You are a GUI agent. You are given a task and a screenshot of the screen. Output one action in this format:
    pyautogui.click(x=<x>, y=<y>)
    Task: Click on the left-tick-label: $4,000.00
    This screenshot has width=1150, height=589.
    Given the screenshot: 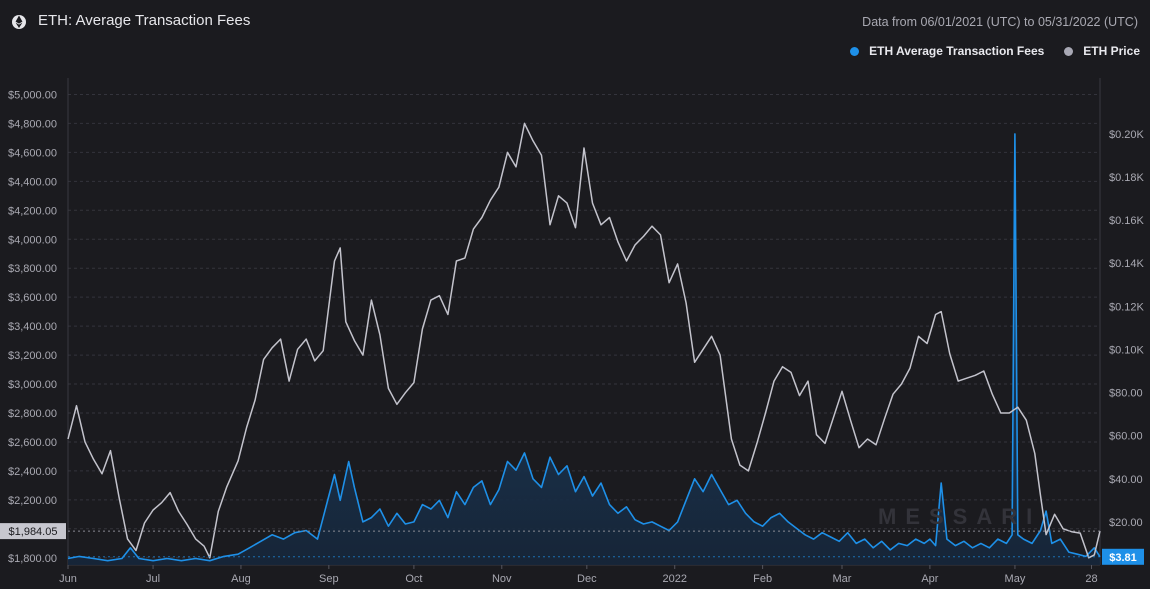 What is the action you would take?
    pyautogui.click(x=32, y=240)
    